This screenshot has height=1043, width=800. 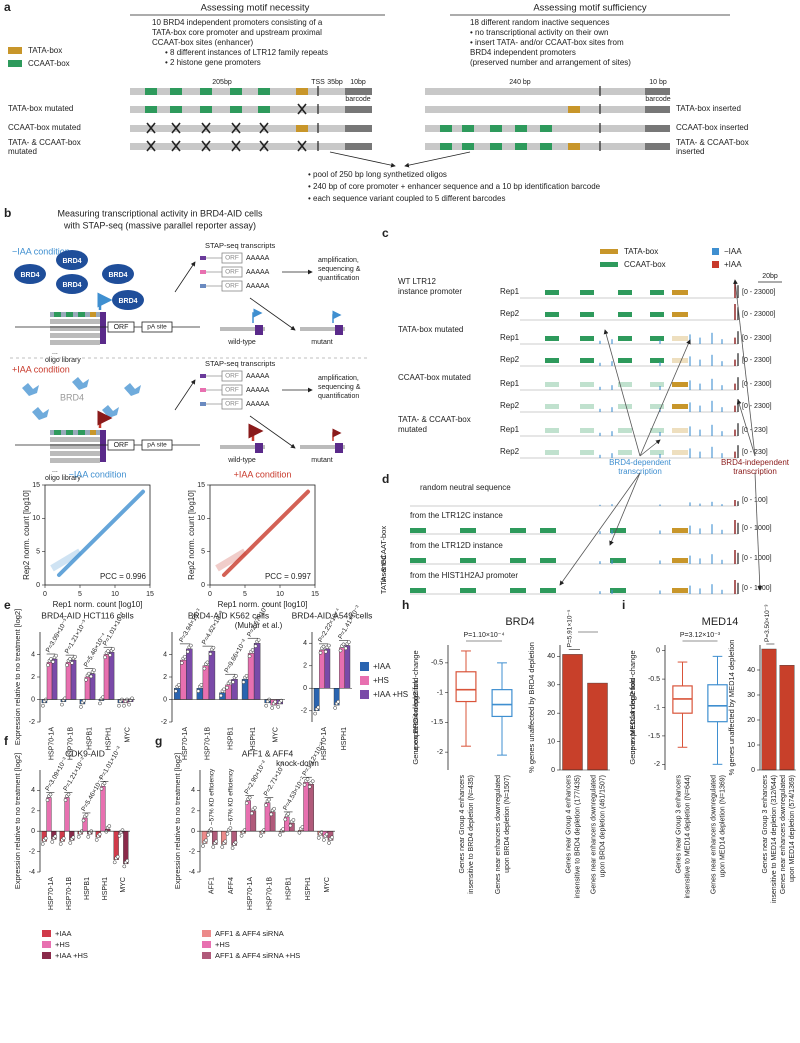 I want to click on label: Rep2, so click(x=510, y=451).